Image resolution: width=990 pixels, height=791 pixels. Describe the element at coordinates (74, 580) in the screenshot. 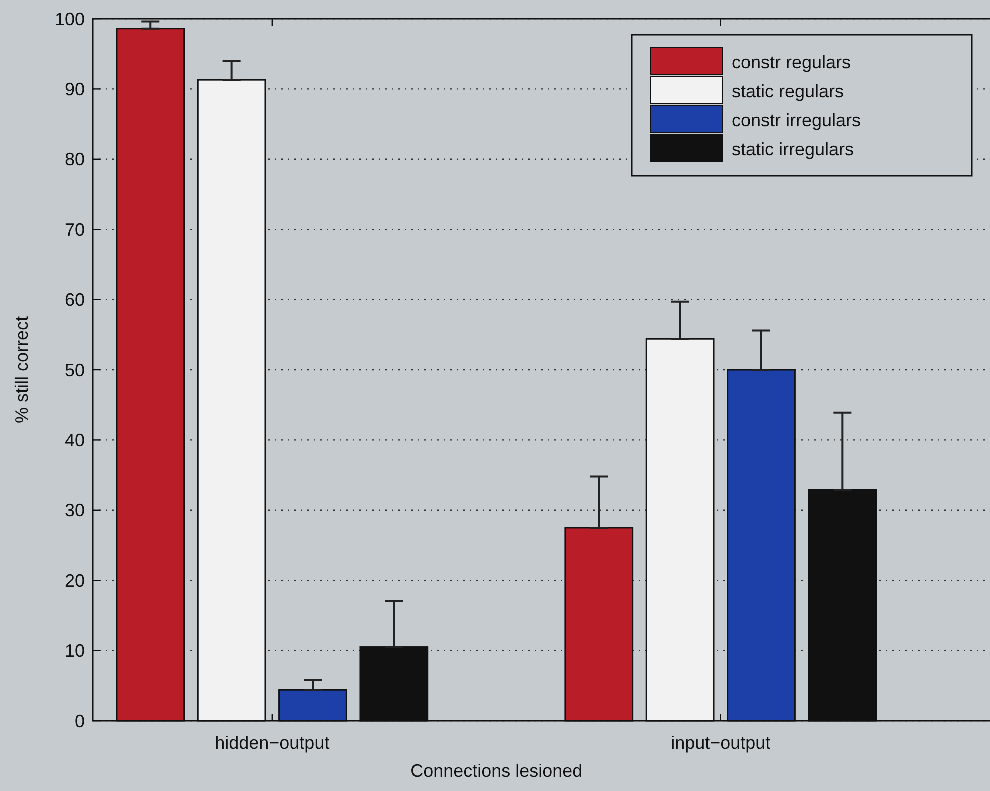

I see `y-tick-label: 20` at that location.